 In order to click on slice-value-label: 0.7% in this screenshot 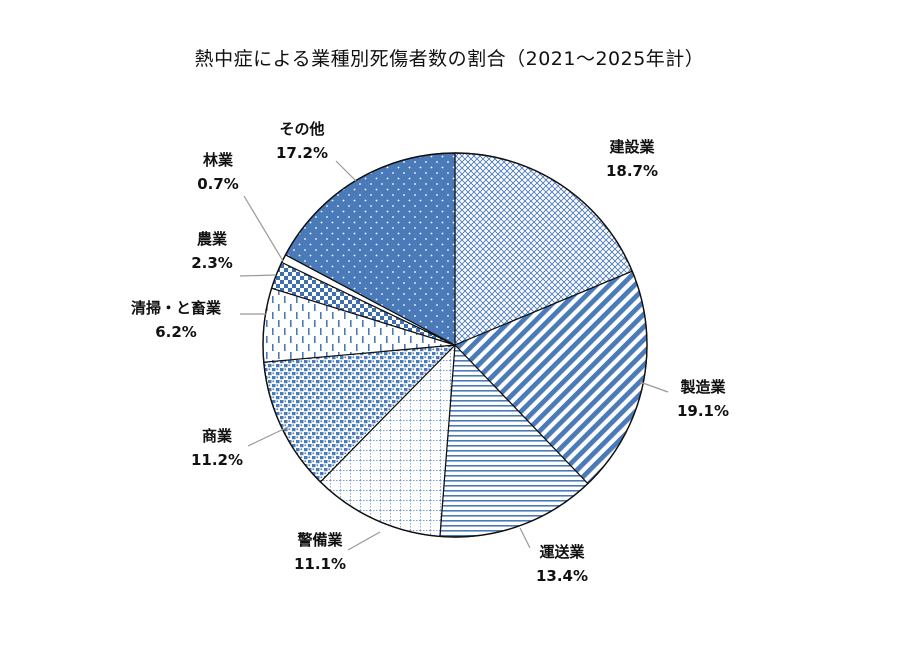, I will do `click(218, 184)`.